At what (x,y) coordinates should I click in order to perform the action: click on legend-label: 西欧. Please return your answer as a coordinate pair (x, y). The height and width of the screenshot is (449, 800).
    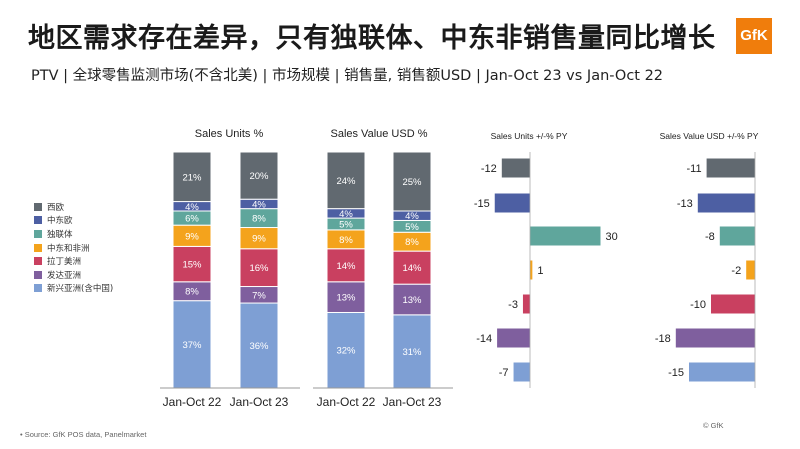
    Looking at the image, I should click on (56, 207).